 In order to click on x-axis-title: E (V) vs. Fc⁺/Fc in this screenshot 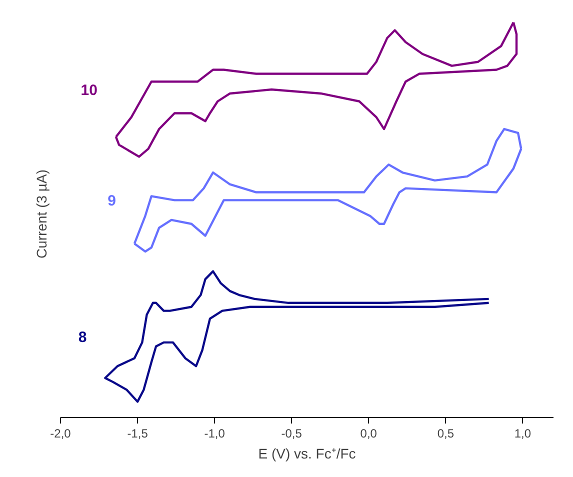, I will do `click(307, 454)`.